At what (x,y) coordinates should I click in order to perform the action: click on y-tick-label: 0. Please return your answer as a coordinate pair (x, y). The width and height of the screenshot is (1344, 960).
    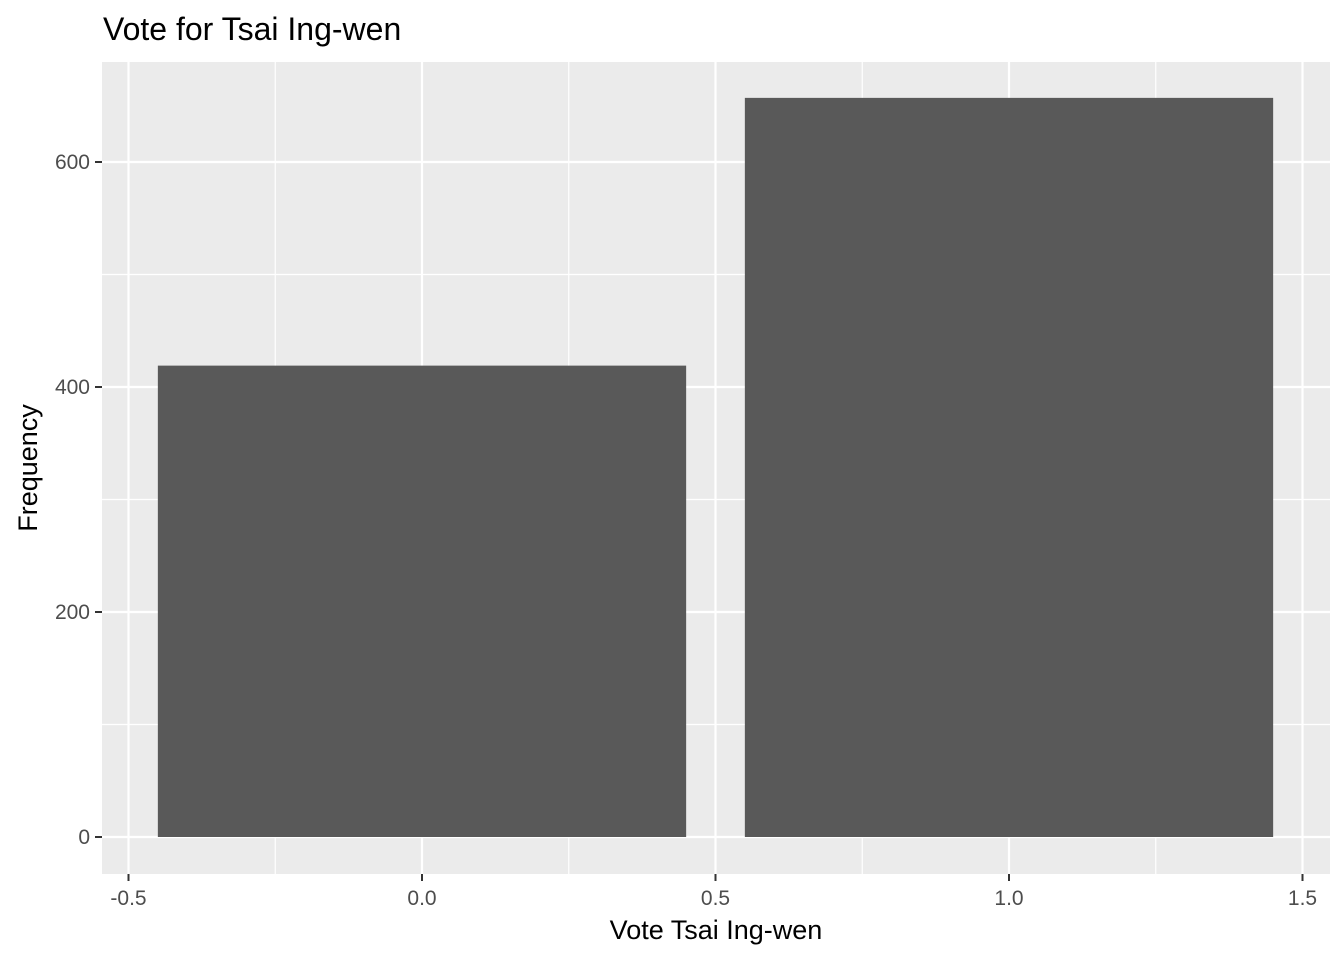
    Looking at the image, I should click on (84, 837).